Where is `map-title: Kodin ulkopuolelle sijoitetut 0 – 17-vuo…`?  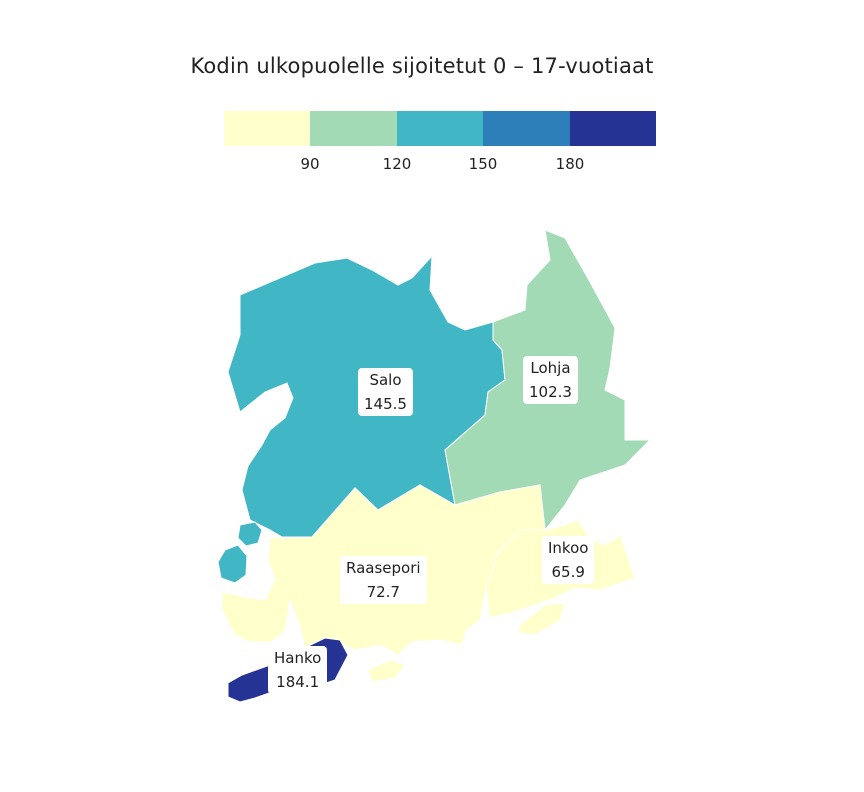
map-title: Kodin ulkopuolelle sijoitetut 0 – 17-vuo… is located at coordinates (422, 66).